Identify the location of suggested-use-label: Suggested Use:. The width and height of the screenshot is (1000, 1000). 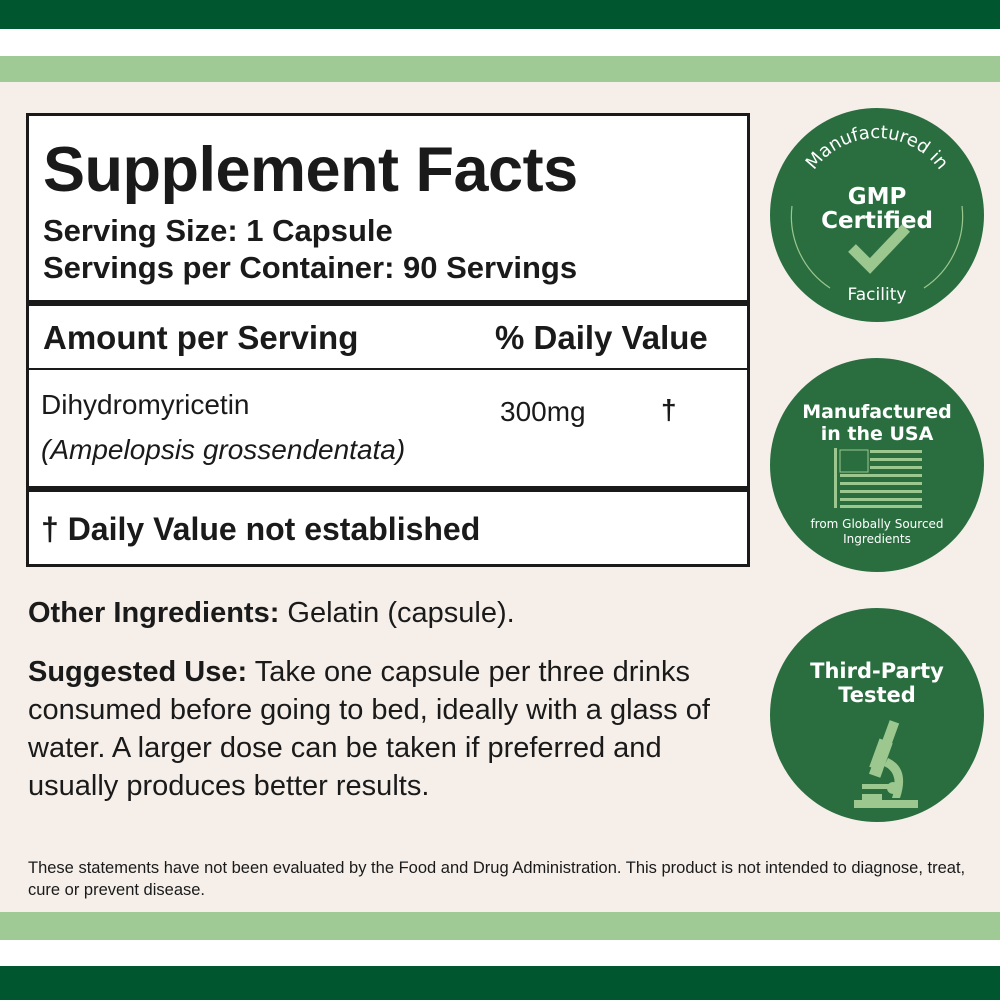
(138, 672).